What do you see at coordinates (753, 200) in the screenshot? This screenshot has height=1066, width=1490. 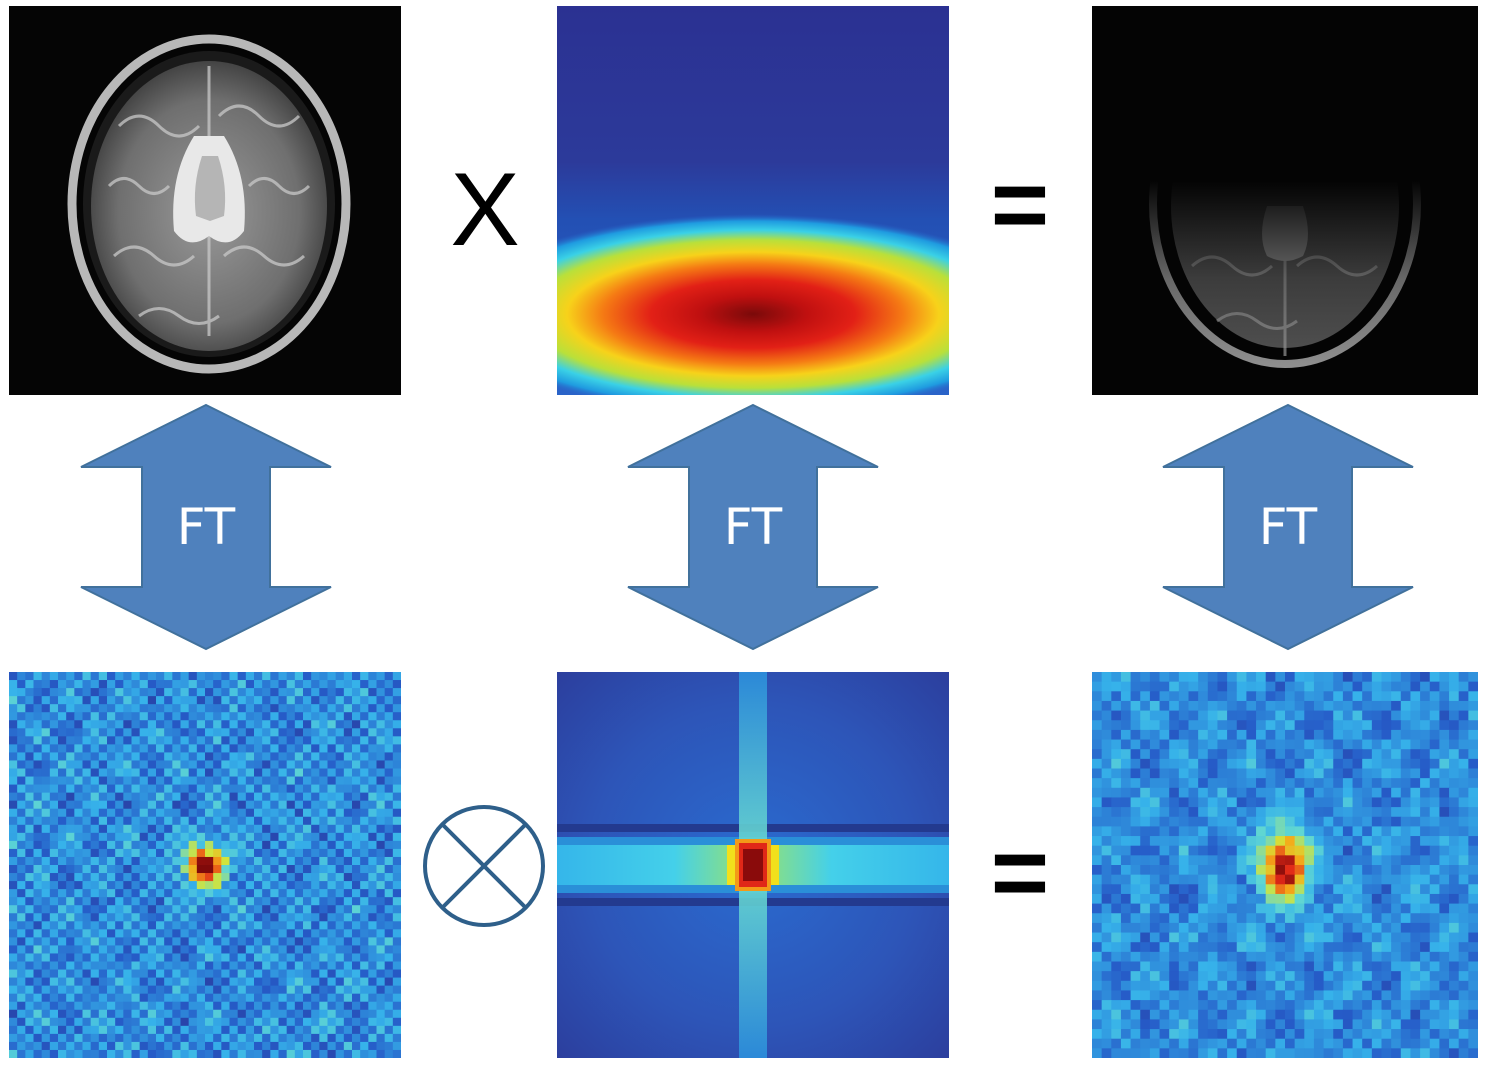 I see `gaussian-weighting-heatmap` at bounding box center [753, 200].